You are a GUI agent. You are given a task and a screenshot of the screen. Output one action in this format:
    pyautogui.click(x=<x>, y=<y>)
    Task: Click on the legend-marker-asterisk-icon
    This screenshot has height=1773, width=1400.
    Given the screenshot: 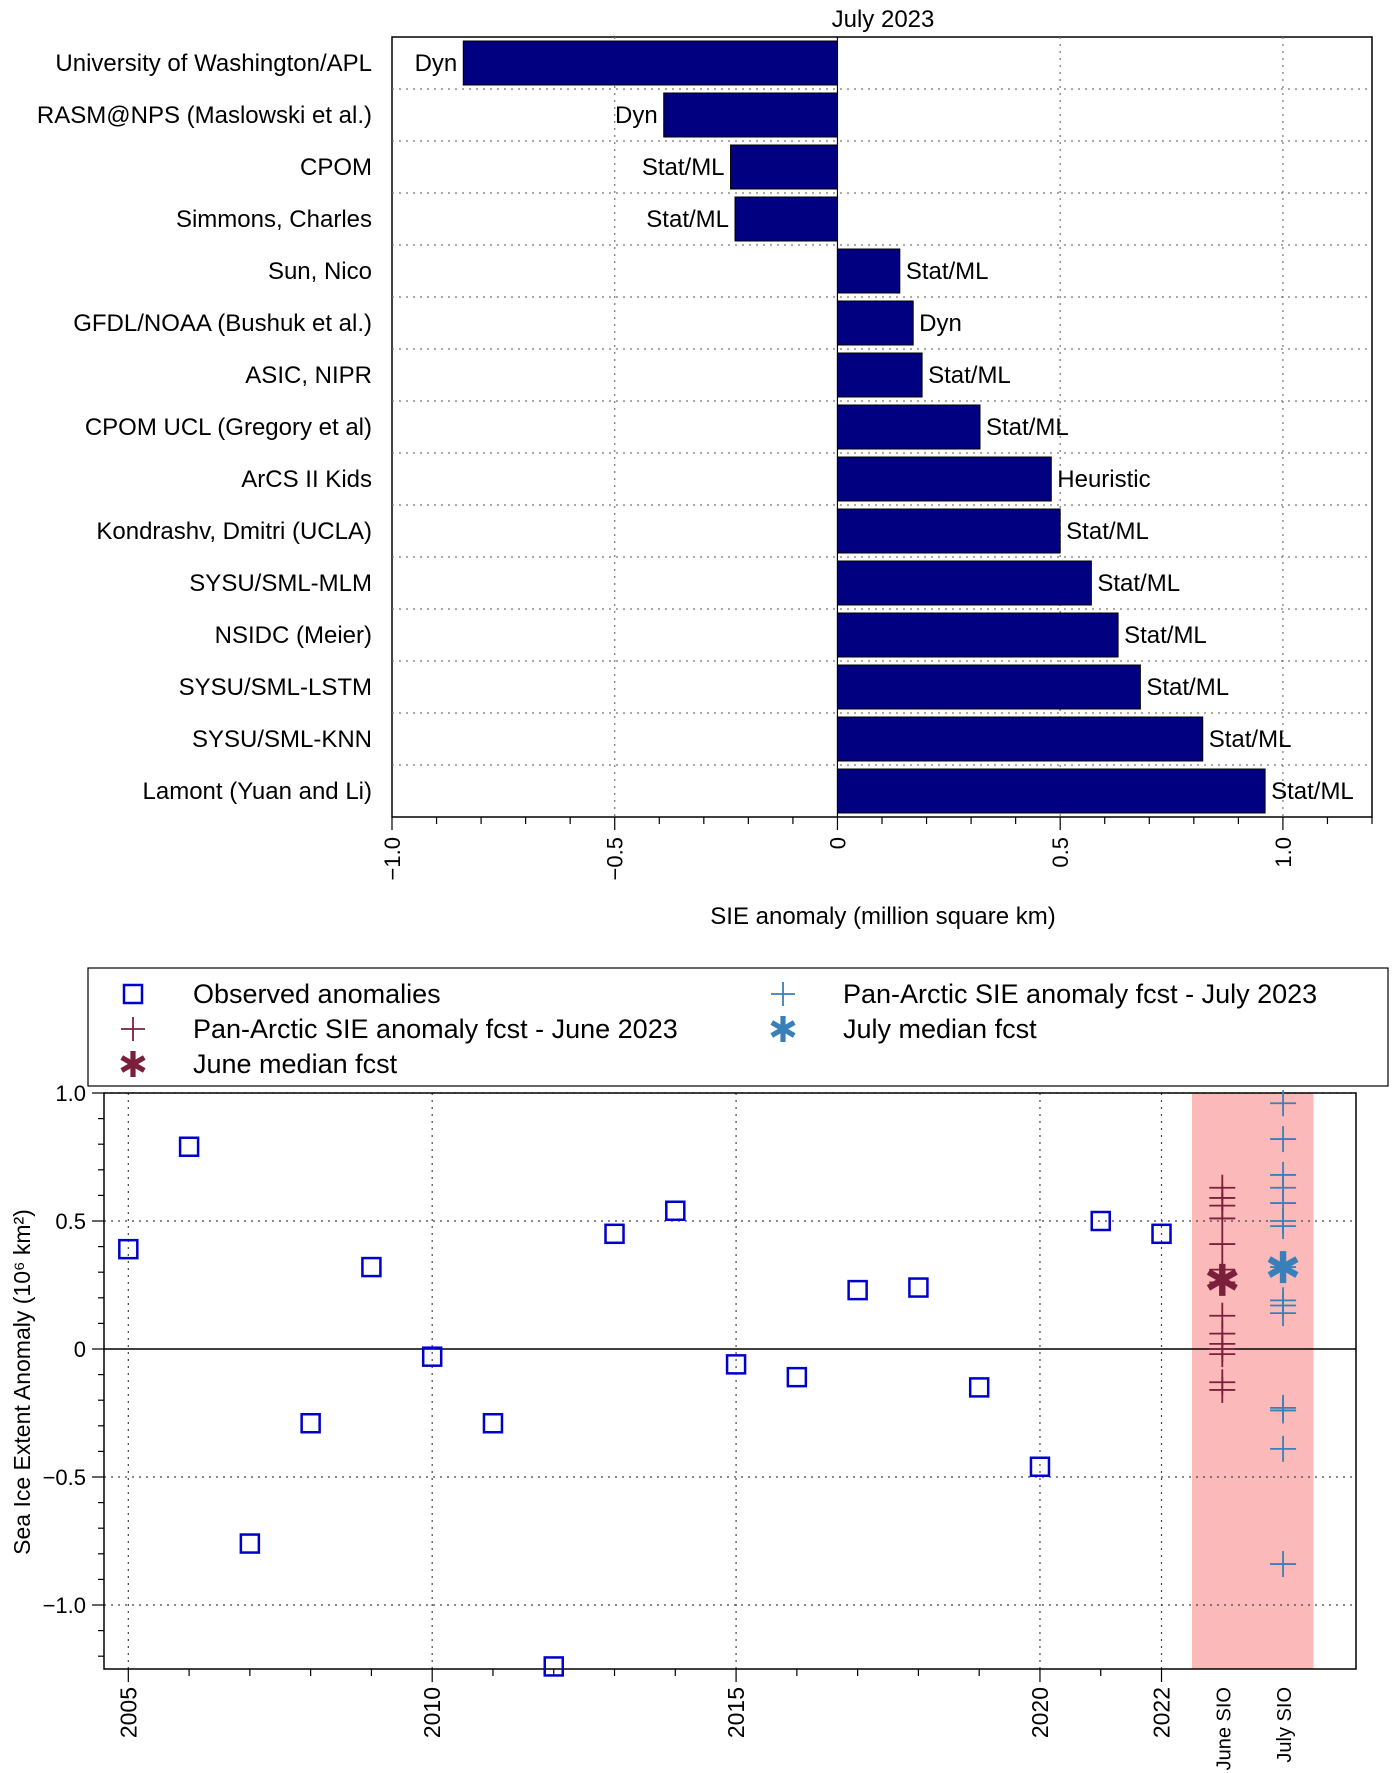 What is the action you would take?
    pyautogui.click(x=783, y=1029)
    